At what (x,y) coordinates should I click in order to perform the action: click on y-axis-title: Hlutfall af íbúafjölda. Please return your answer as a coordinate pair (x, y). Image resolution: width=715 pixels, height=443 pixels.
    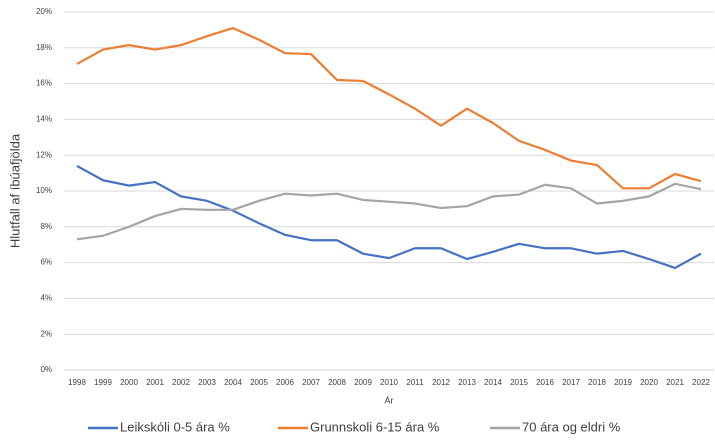
    Looking at the image, I should click on (14, 190).